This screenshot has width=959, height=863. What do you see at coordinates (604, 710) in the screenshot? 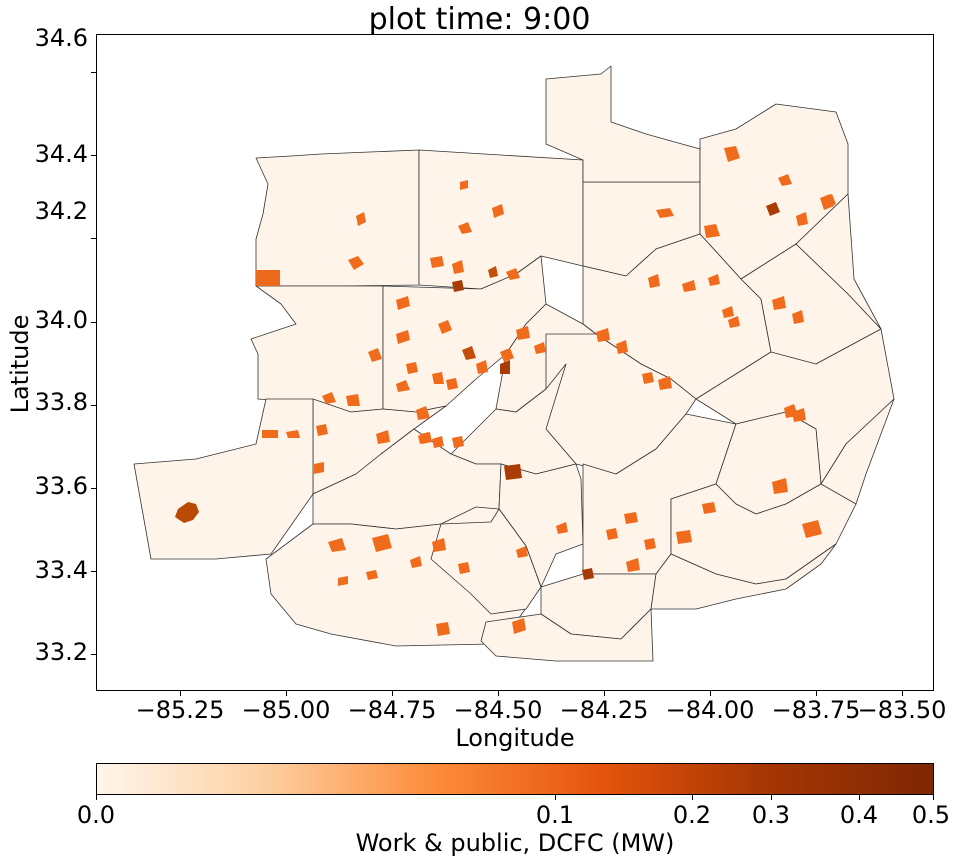
I see `x-tick-label: −84.25` at bounding box center [604, 710].